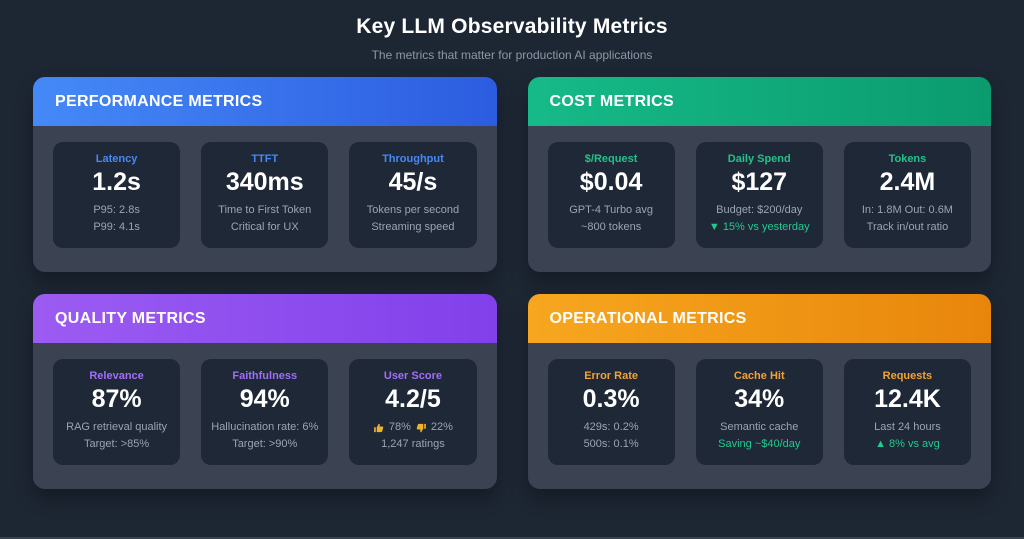  Describe the element at coordinates (265, 376) in the screenshot. I see `metric-label: Faithfulness` at that location.